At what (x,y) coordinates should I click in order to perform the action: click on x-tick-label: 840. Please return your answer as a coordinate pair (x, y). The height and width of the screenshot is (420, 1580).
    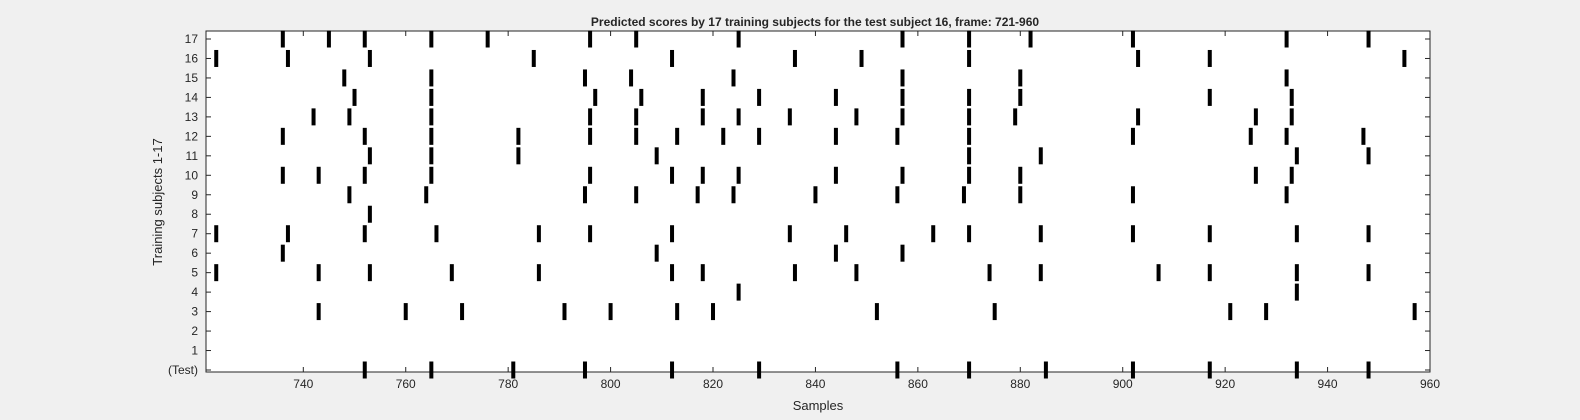
    Looking at the image, I should click on (815, 384).